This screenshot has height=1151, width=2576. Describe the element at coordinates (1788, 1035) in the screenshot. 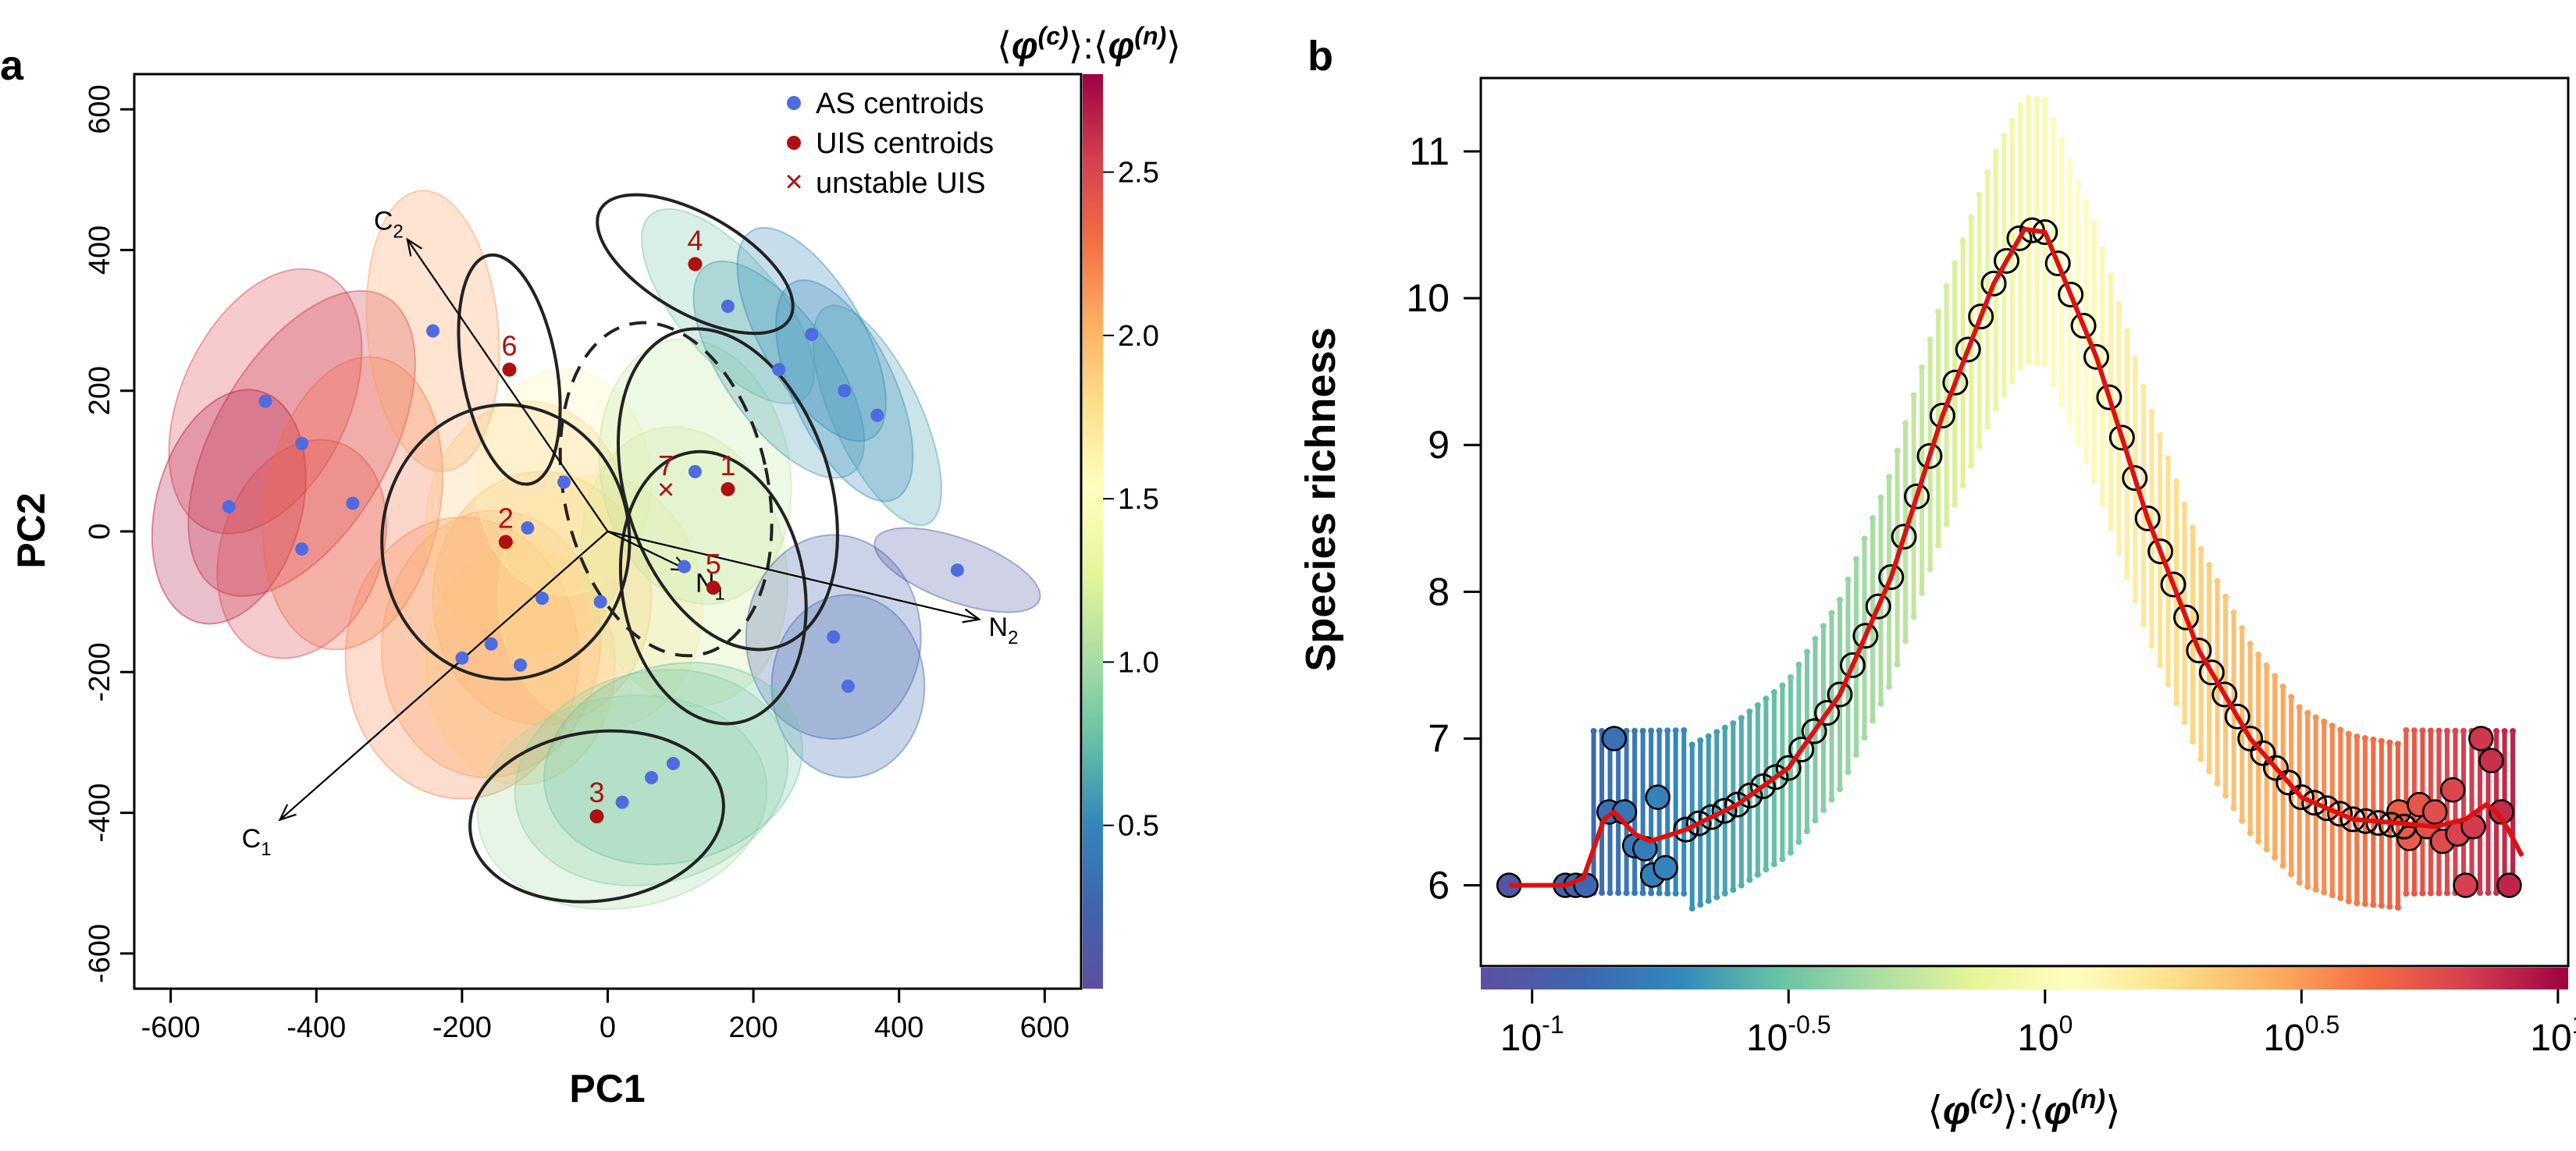

I see `x-tick-label: 10-0.5` at that location.